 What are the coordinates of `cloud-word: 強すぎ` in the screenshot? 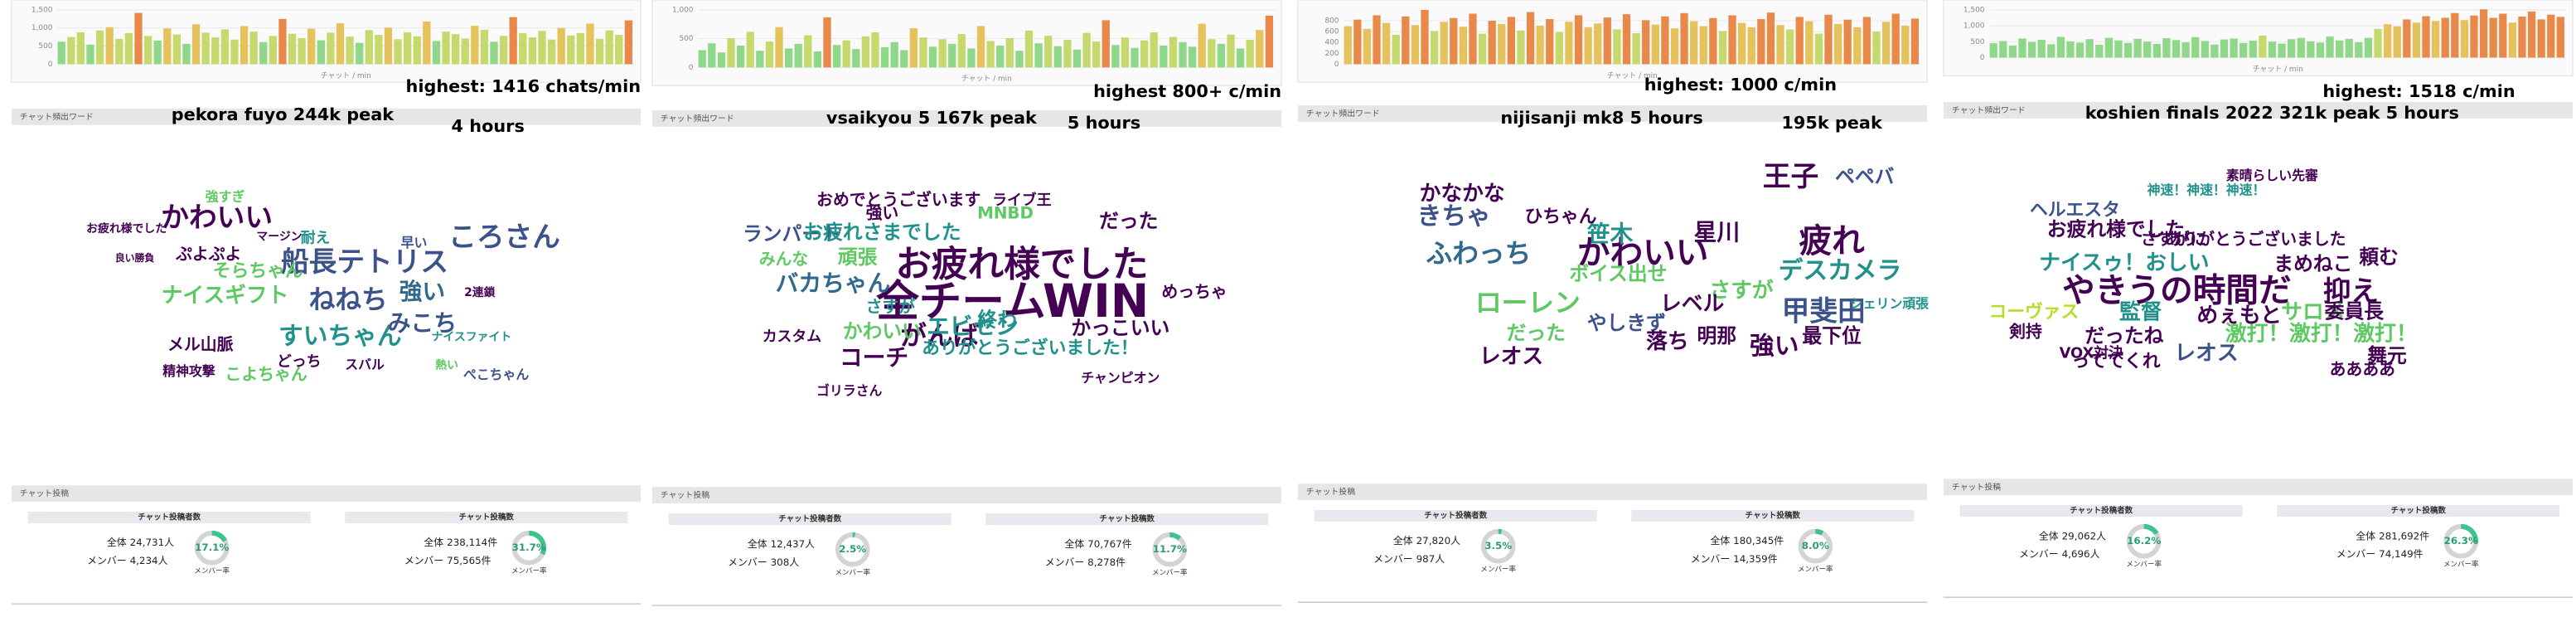 It's located at (225, 197).